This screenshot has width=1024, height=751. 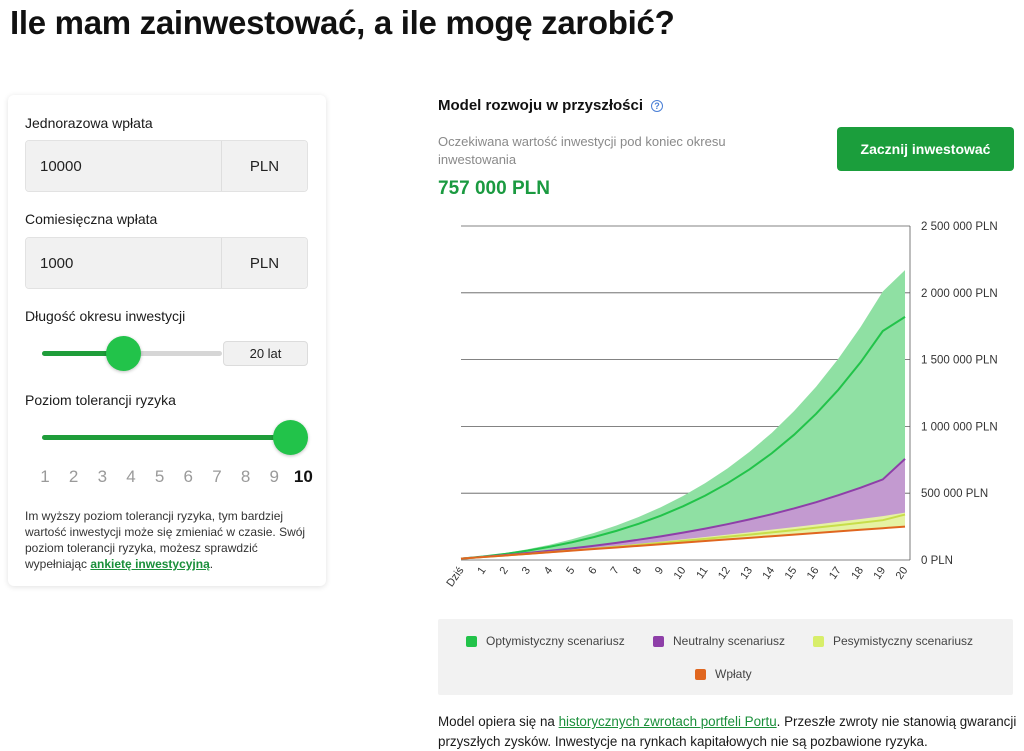 What do you see at coordinates (494, 188) in the screenshot?
I see `expected-value: 757 000 PLN` at bounding box center [494, 188].